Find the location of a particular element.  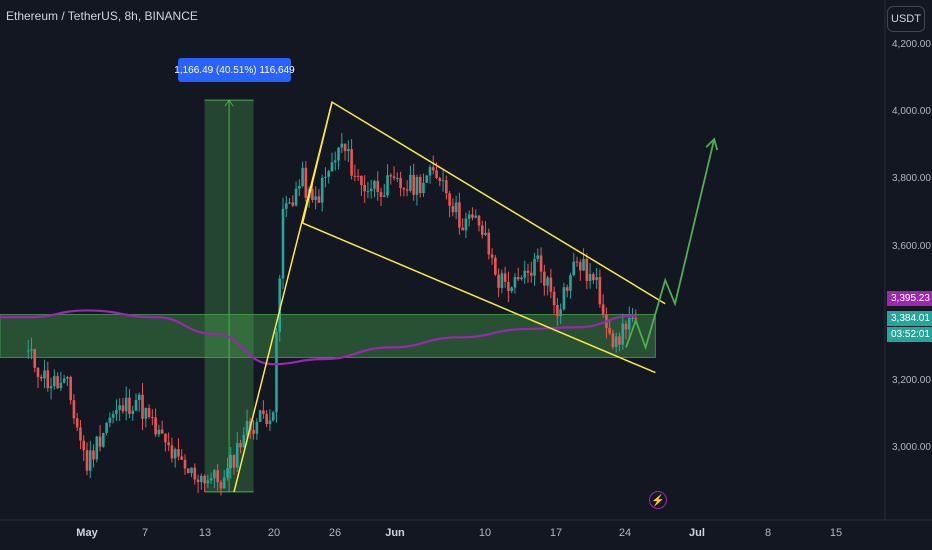

time-tick-label: 15 is located at coordinates (836, 533).